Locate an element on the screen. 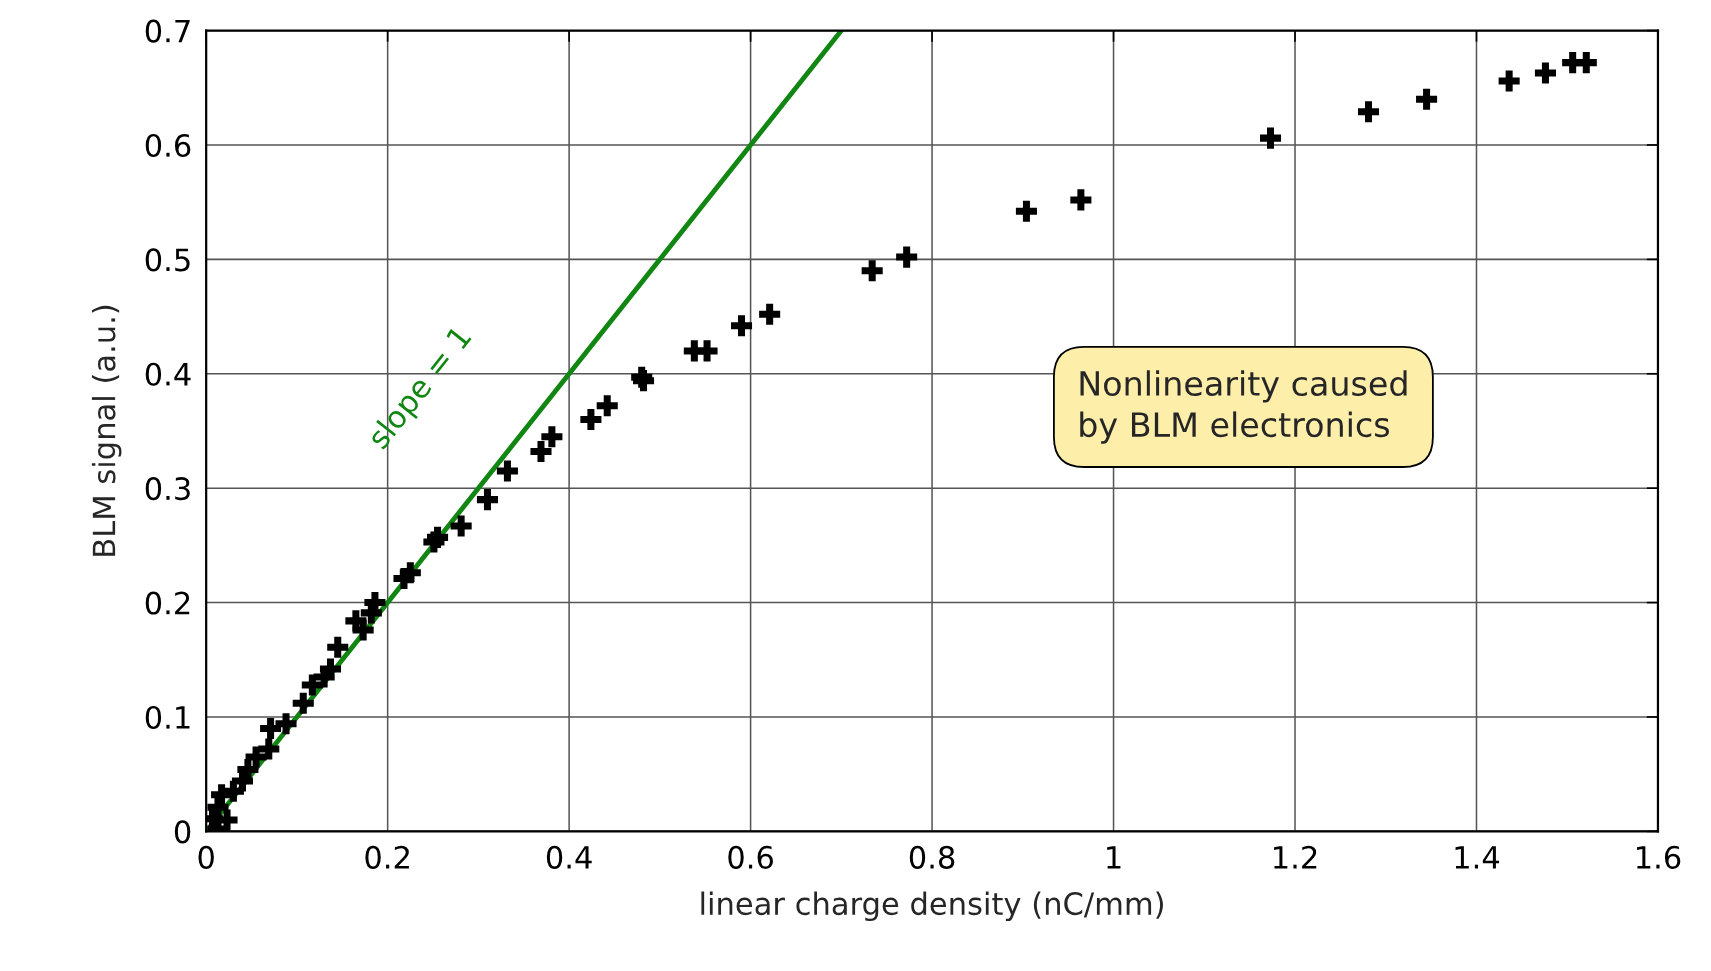 The image size is (1711, 971). x-tick-label: 1.2 is located at coordinates (1295, 857).